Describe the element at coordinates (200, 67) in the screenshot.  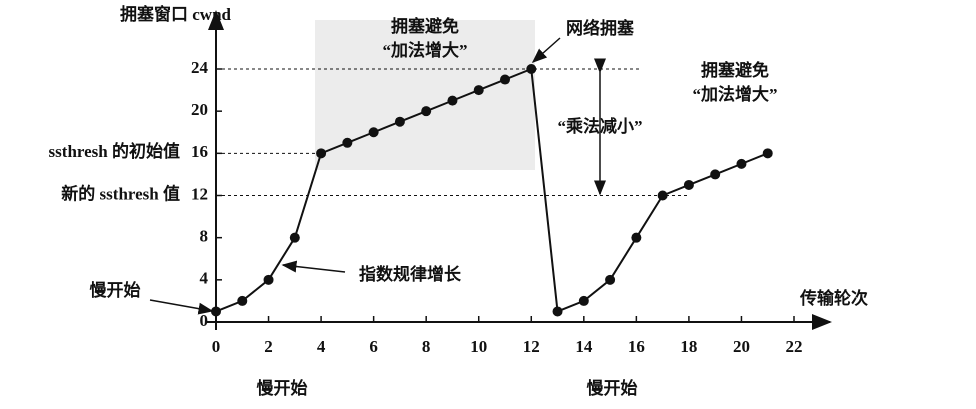
I see `y-tick-label: 24` at that location.